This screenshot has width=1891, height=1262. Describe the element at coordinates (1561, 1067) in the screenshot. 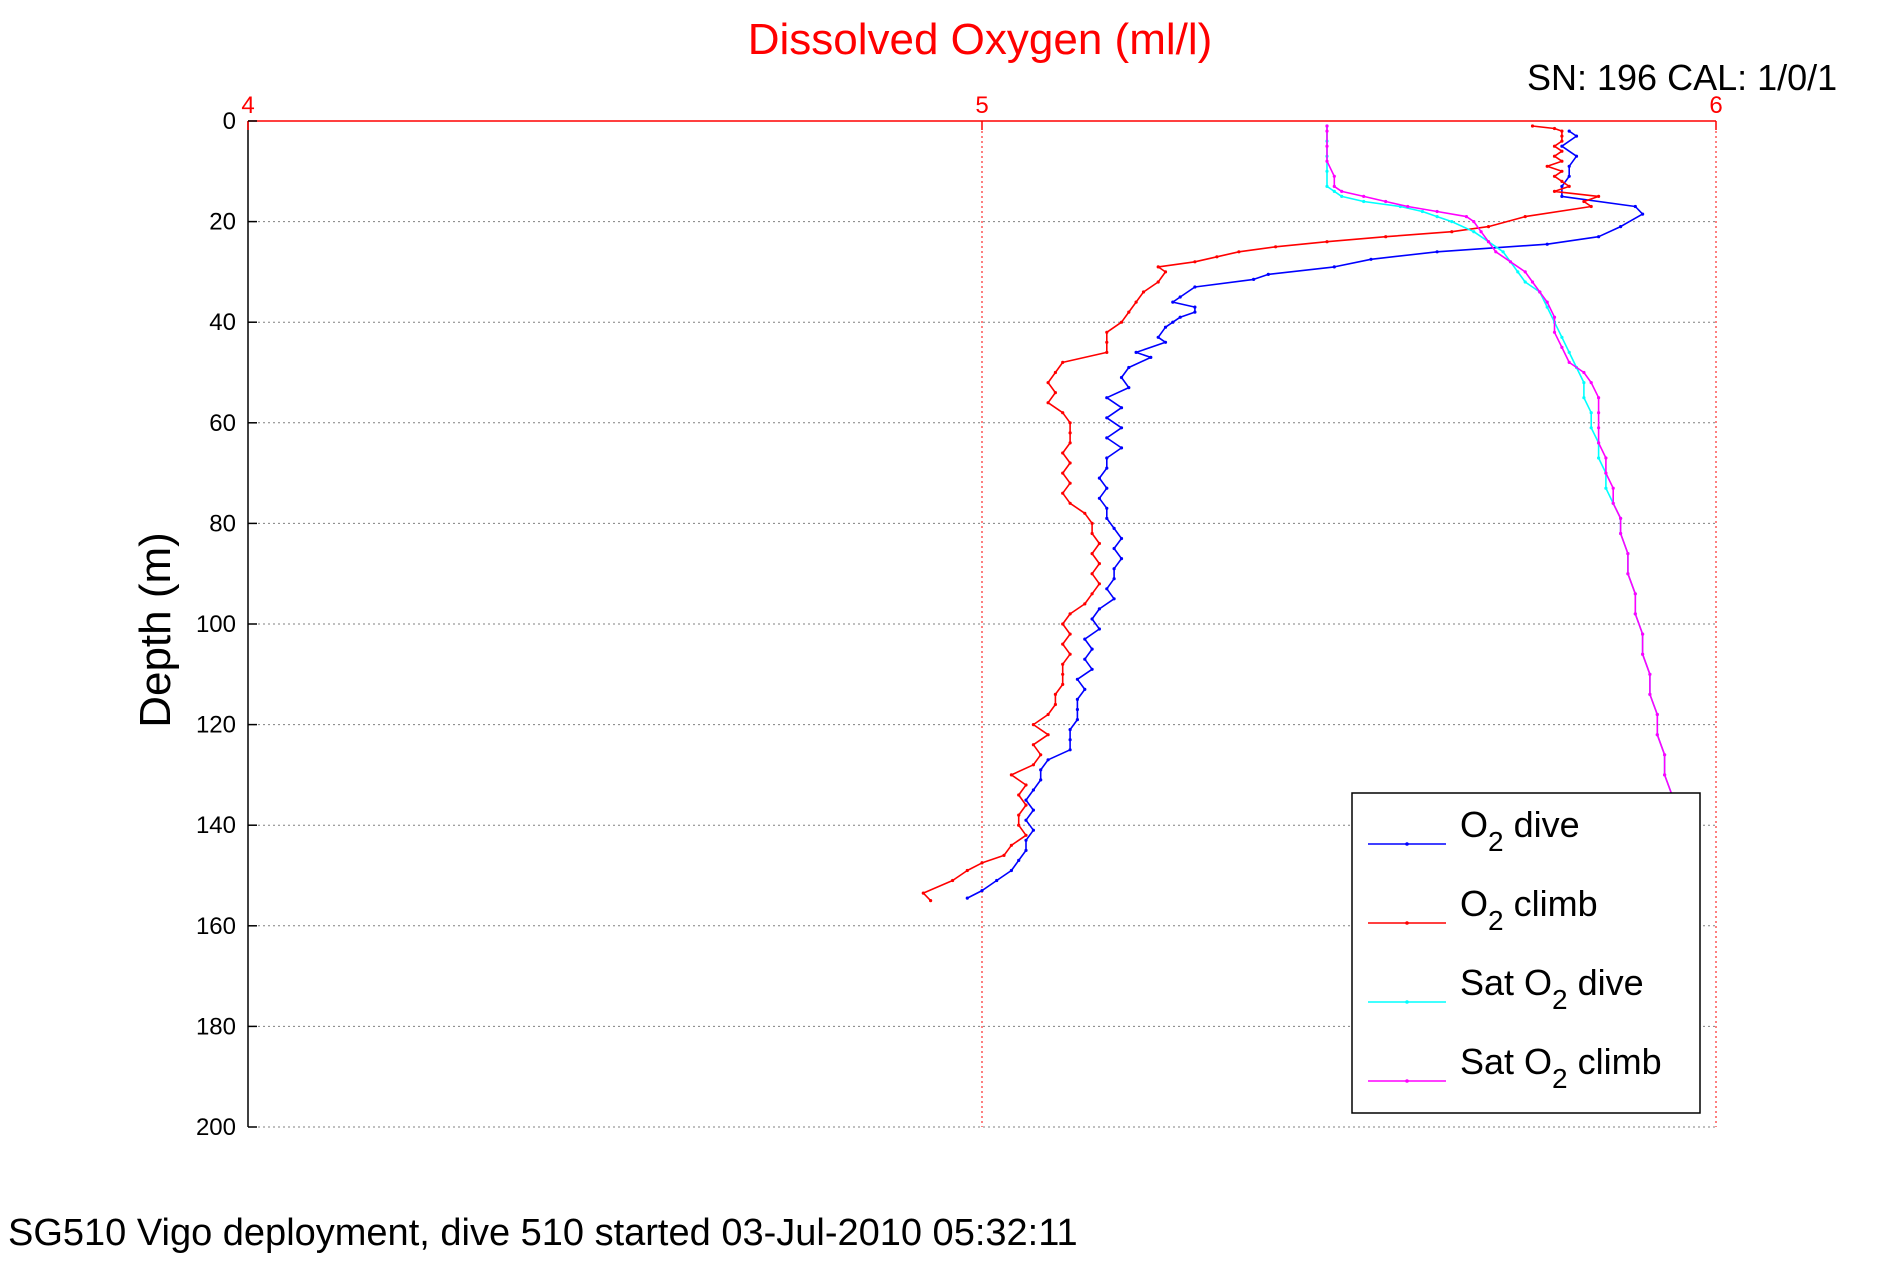

I see `legend-label: Sat O2 climb` at that location.